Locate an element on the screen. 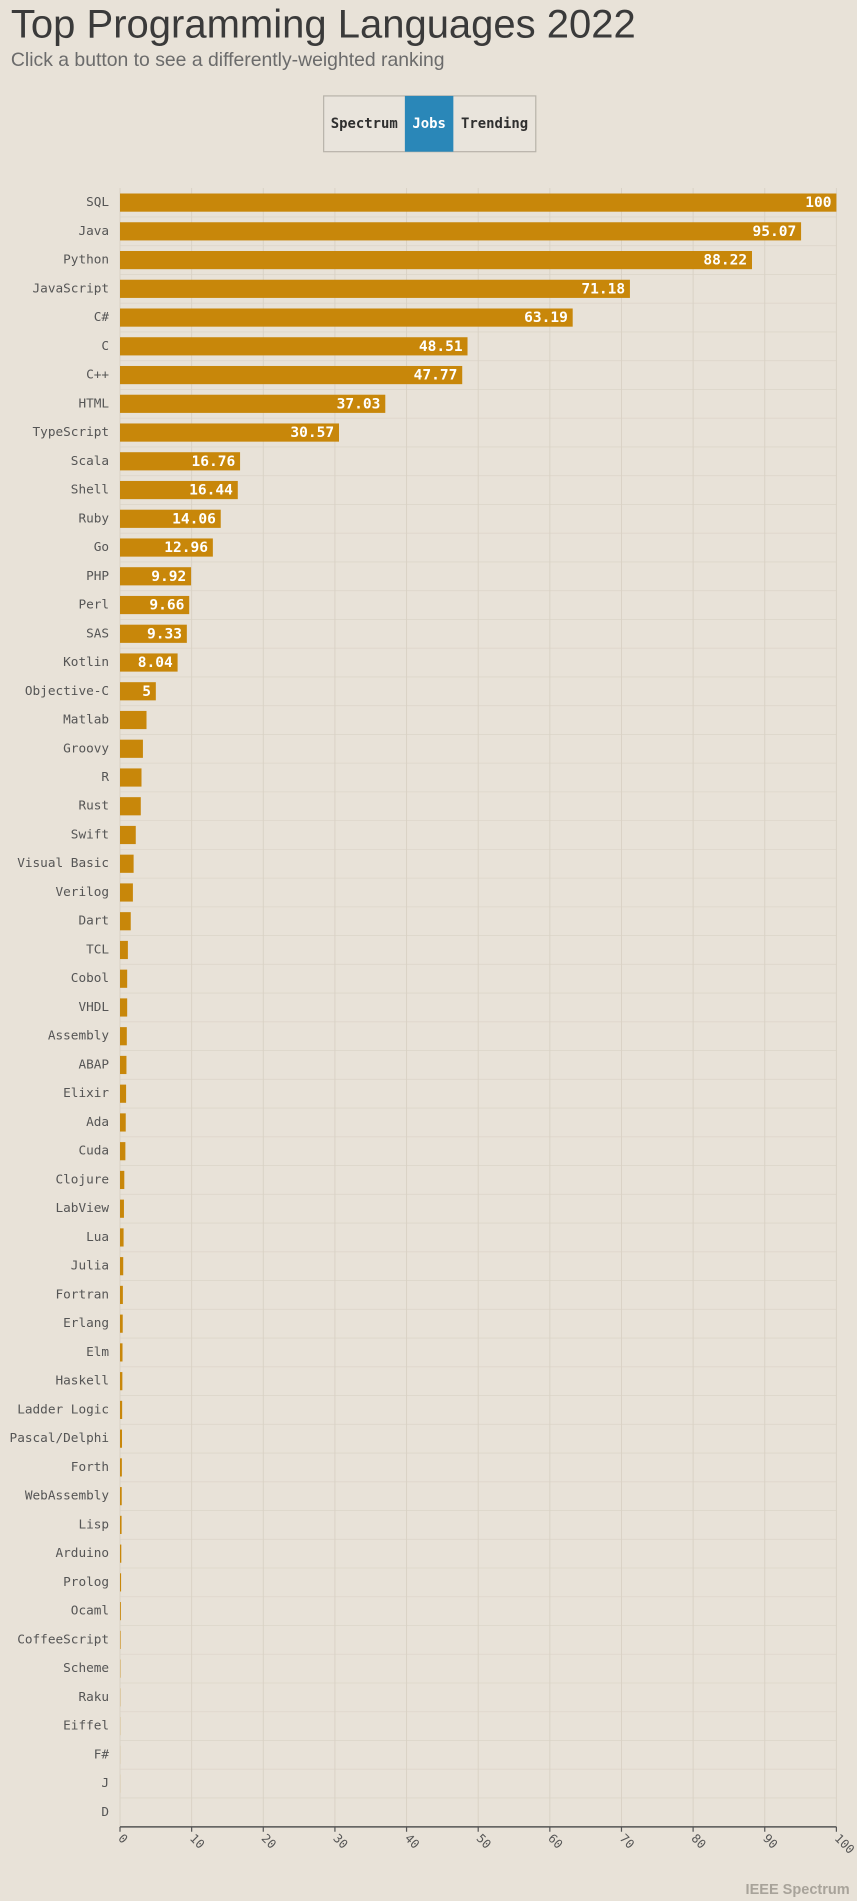 The image size is (857, 1901). value-label: 14.06 is located at coordinates (194, 519).